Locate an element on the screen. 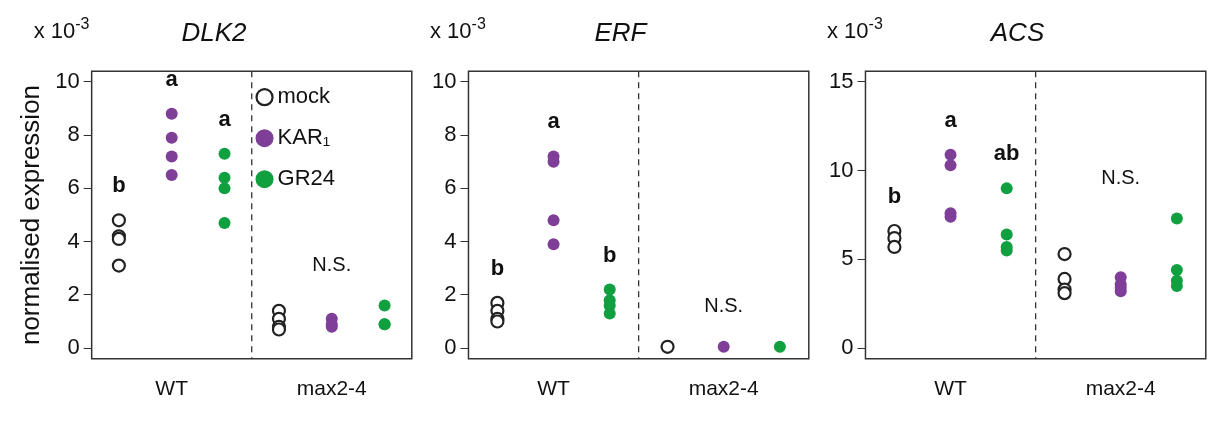  annotation: ab is located at coordinates (1006, 153).